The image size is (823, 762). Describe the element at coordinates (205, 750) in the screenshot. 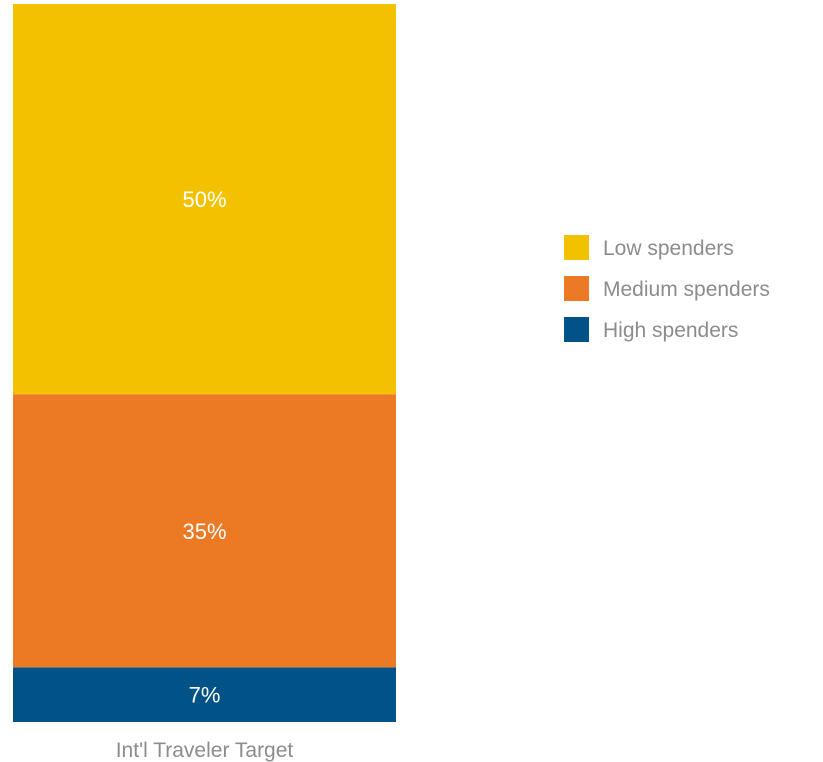

I see `category-label: Int'l Traveler Target` at that location.